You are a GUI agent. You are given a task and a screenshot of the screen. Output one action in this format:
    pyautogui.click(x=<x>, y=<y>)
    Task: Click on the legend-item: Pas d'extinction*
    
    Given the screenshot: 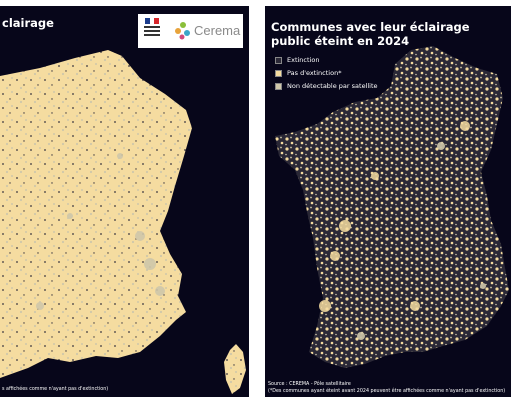 What is the action you would take?
    pyautogui.click(x=326, y=73)
    